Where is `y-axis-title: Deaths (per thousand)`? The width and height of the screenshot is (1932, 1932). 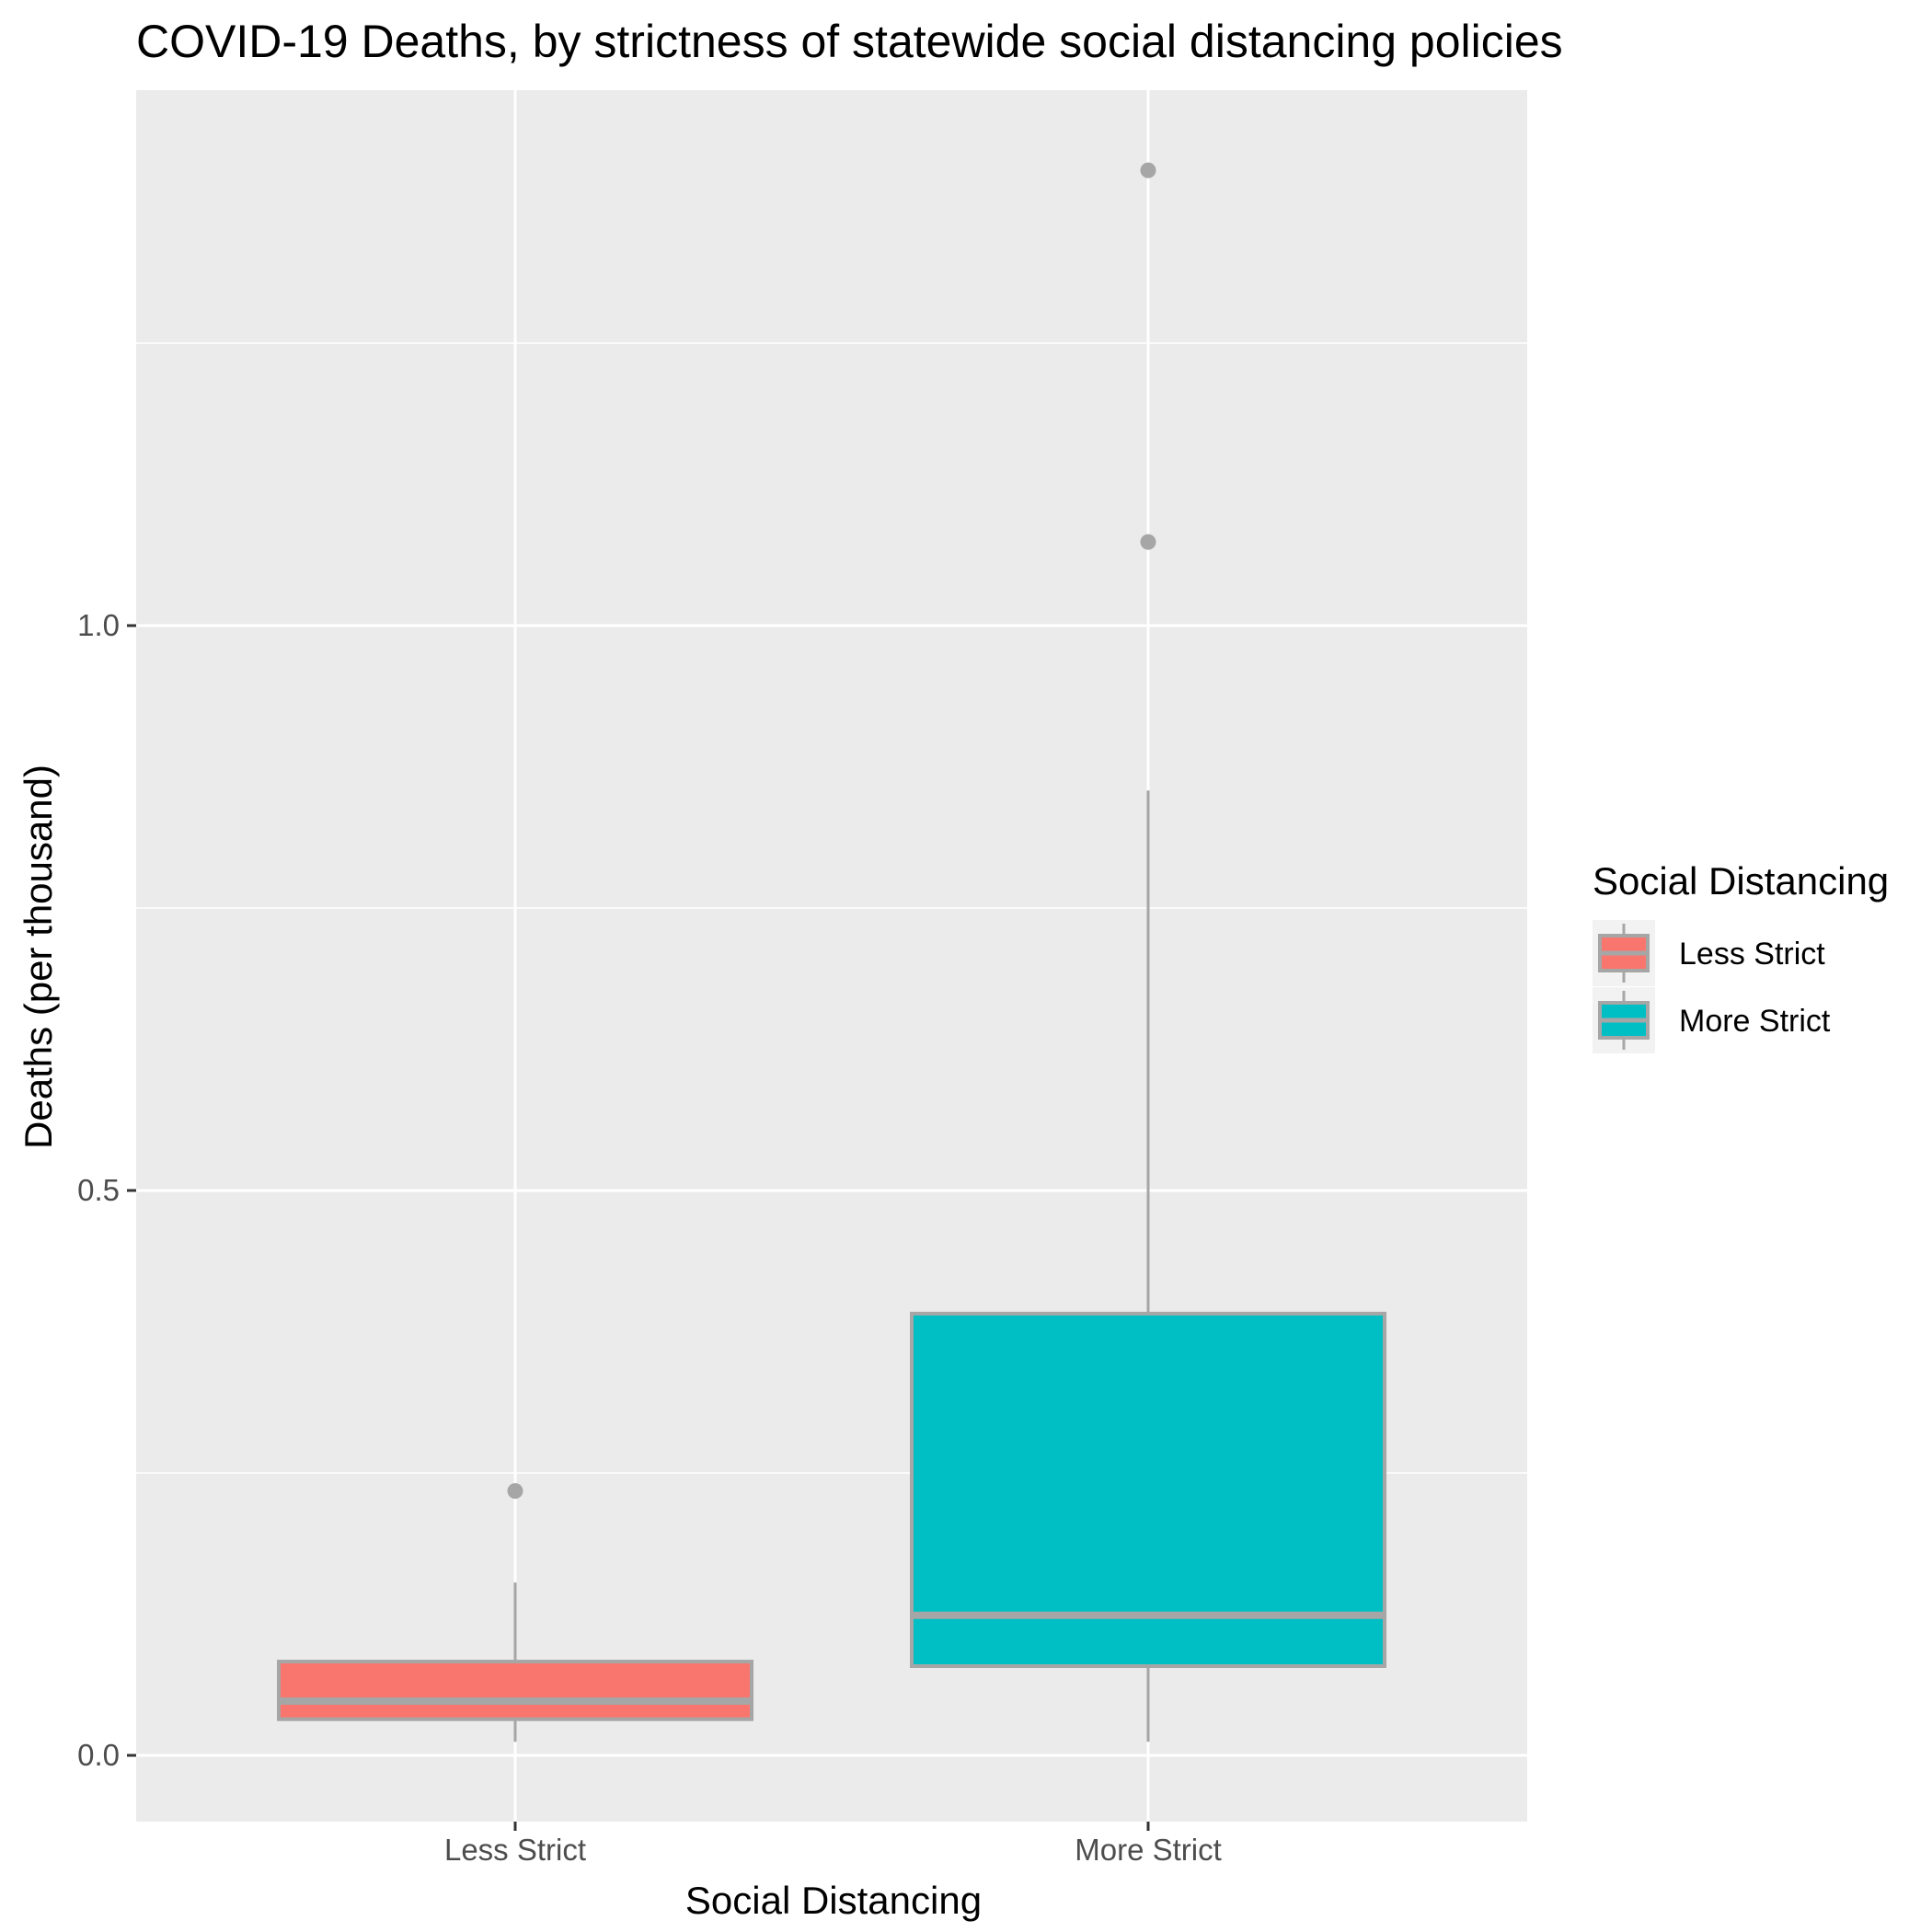 y-axis-title: Deaths (per thousand) is located at coordinates (38, 957).